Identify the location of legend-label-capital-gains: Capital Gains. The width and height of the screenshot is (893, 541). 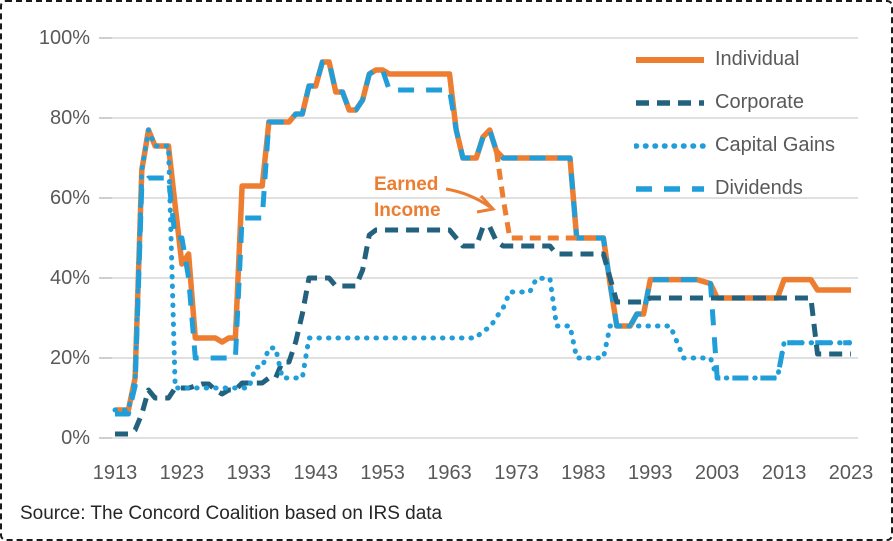
(775, 145).